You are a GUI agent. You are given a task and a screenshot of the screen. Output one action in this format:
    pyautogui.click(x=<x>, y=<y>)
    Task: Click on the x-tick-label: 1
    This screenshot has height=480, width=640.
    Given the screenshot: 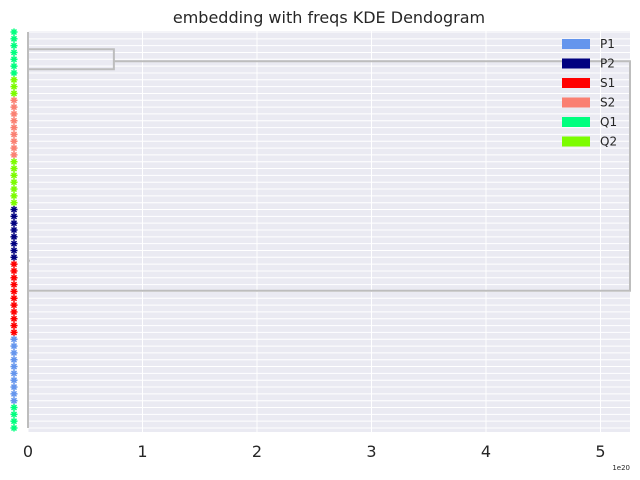 What is the action you would take?
    pyautogui.click(x=142, y=451)
    